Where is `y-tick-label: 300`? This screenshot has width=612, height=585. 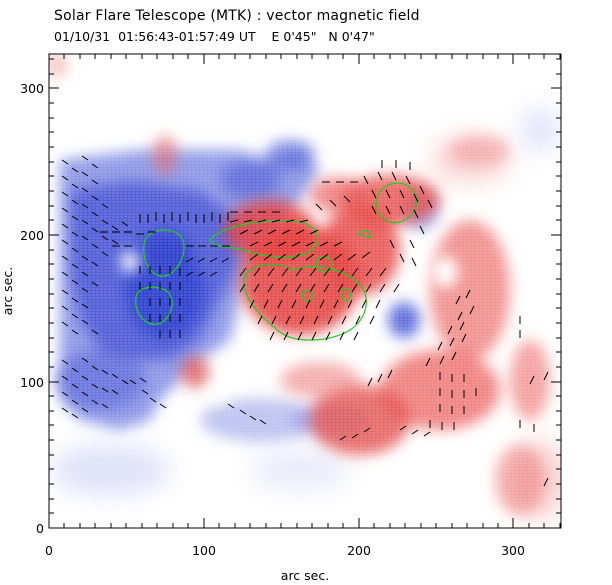
y-tick-label: 300 is located at coordinates (32, 88).